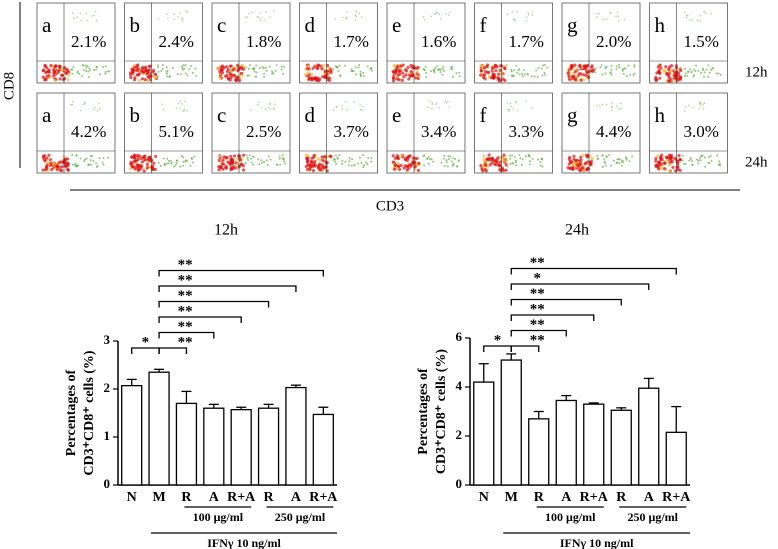 The width and height of the screenshot is (778, 549). I want to click on y-tick-label: 6, so click(459, 336).